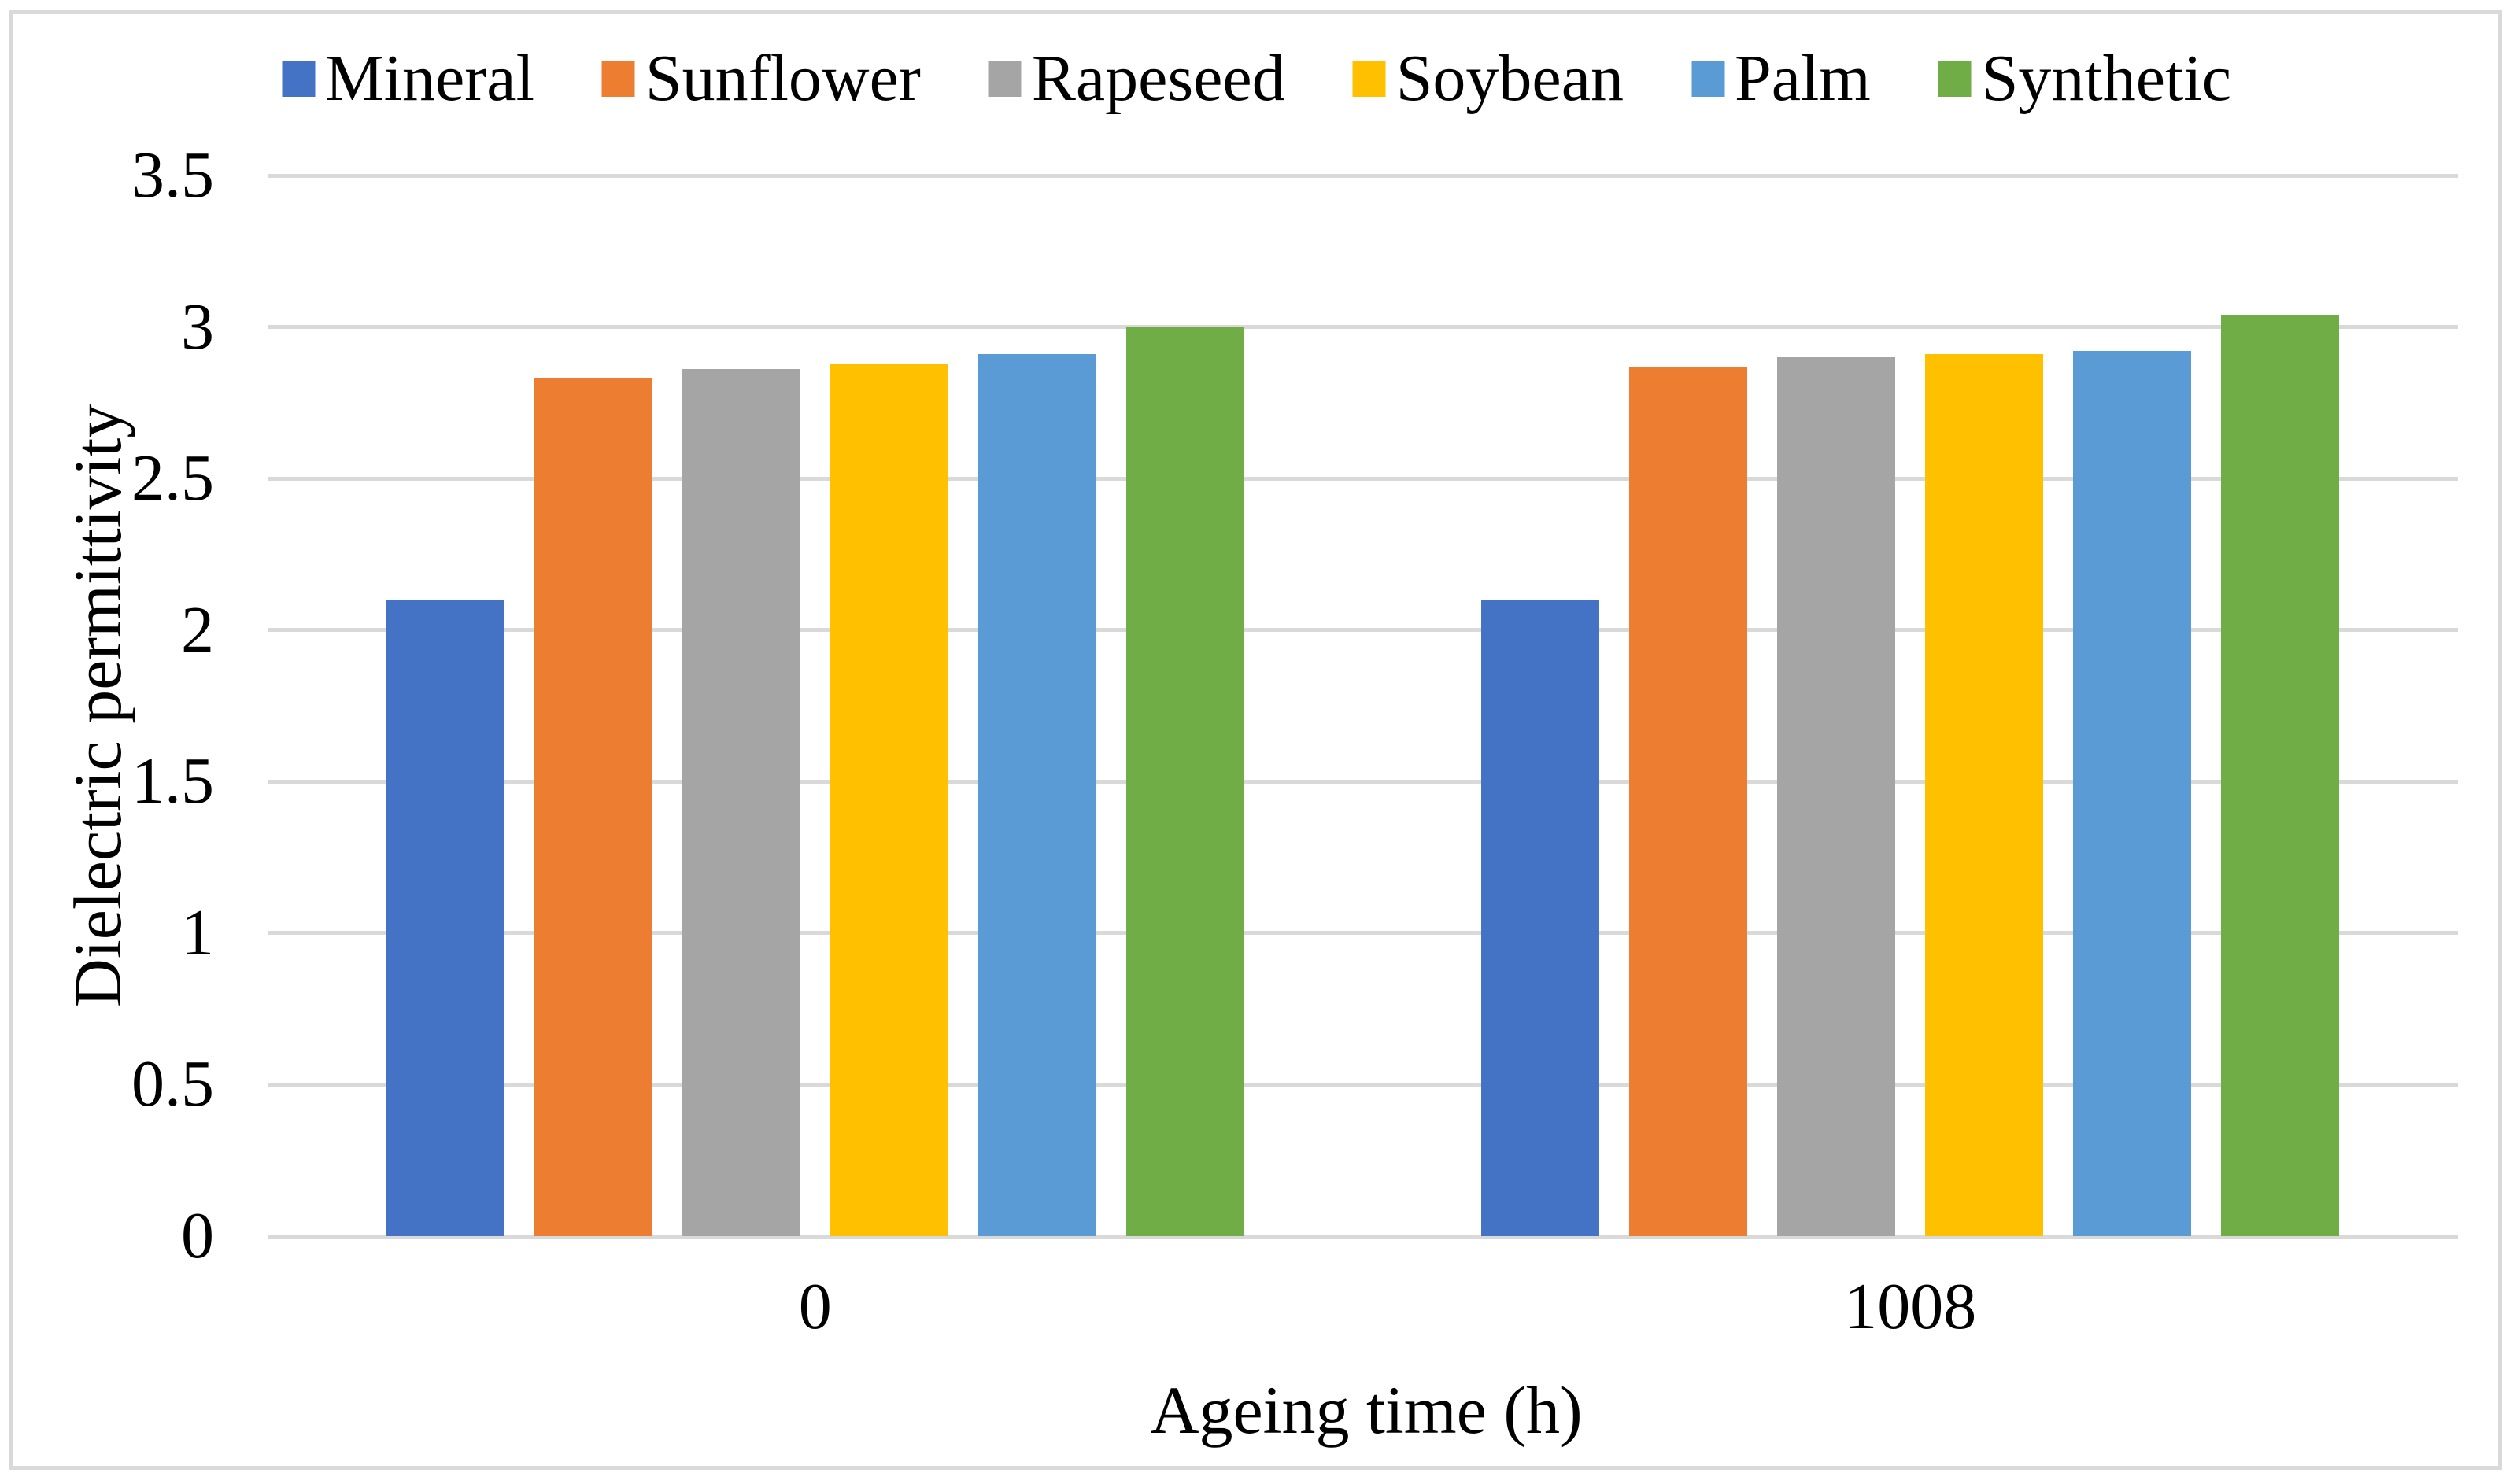  I want to click on legend-item-soybean: Soybean, so click(1488, 78).